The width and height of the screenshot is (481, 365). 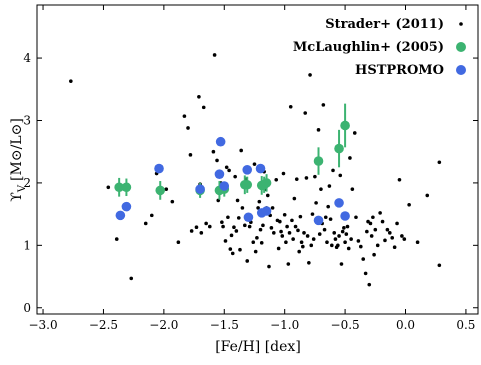 What do you see at coordinates (224, 325) in the screenshot?
I see `x-tick-label: −1.5` at bounding box center [224, 325].